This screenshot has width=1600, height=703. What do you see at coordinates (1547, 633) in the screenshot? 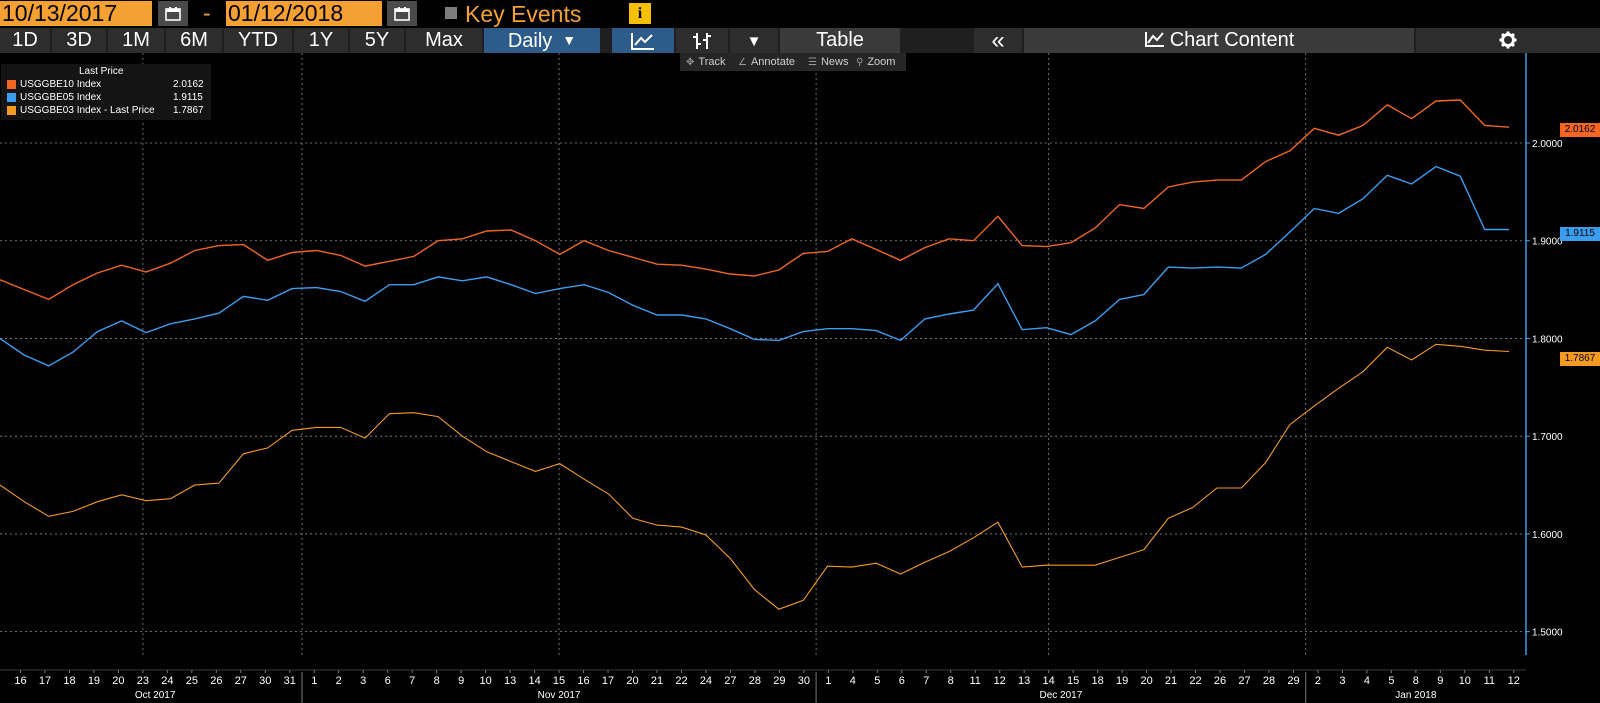
I see `y-tick-label: 1.5000` at bounding box center [1547, 633].